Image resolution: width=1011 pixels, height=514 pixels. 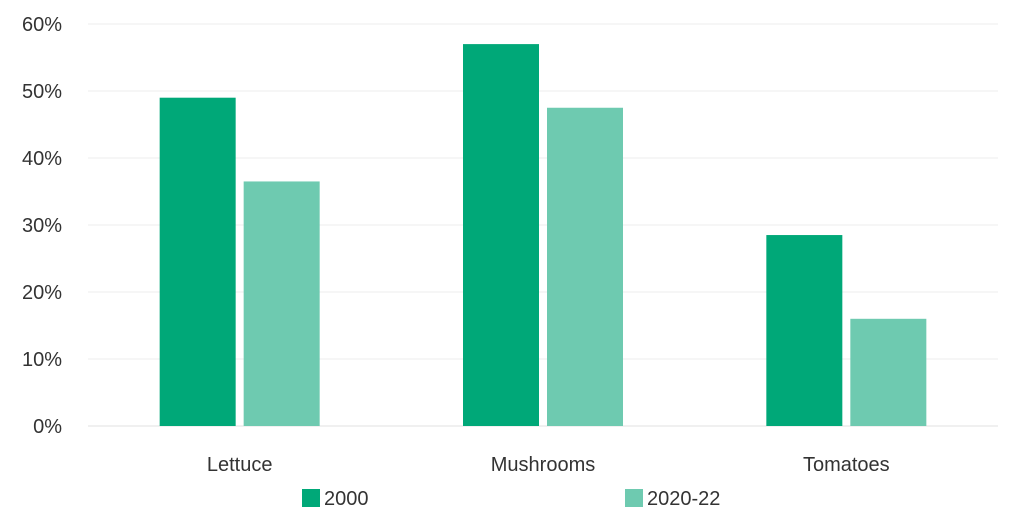 What do you see at coordinates (511, 499) in the screenshot?
I see `legend: 2000 2020-22` at bounding box center [511, 499].